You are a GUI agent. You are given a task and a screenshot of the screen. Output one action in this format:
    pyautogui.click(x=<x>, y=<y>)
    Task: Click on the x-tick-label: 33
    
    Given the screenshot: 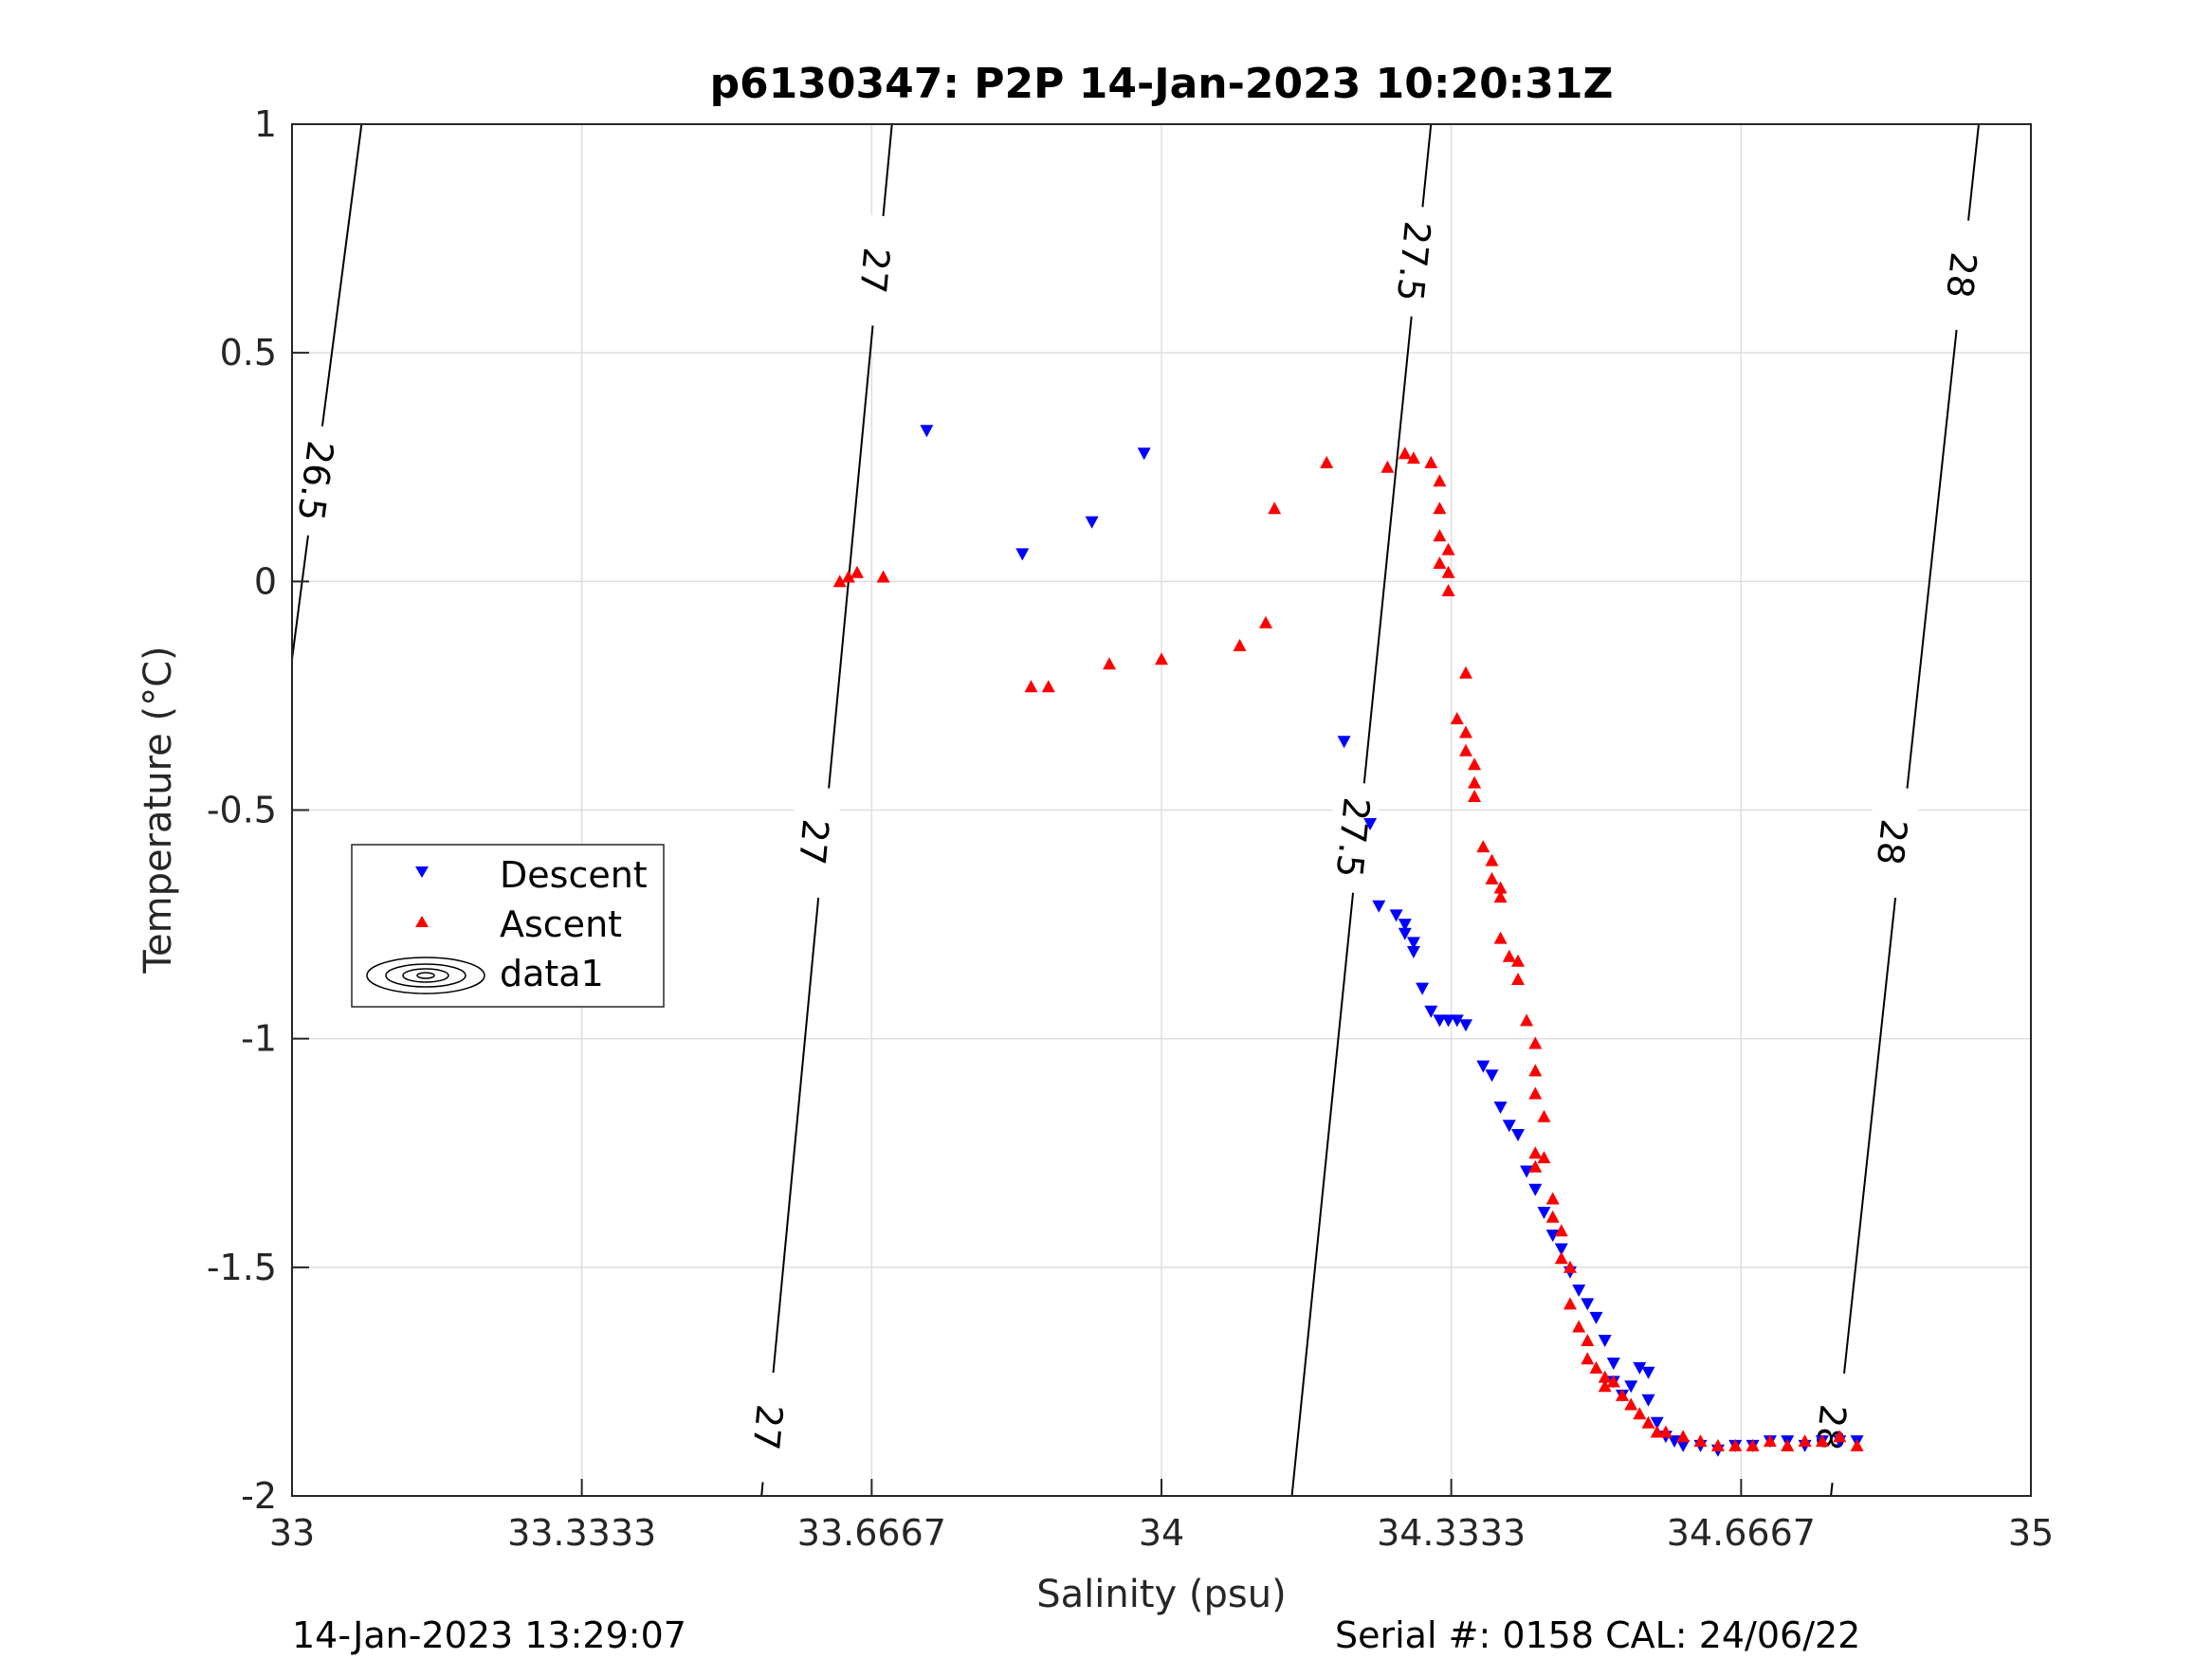 What is the action you would take?
    pyautogui.click(x=292, y=1533)
    